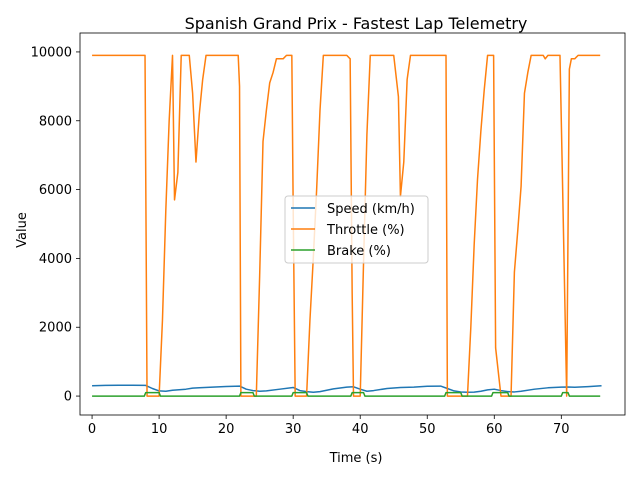 The width and height of the screenshot is (640, 480). I want to click on legend-label-speed-km-h: Speed (km/h), so click(371, 209).